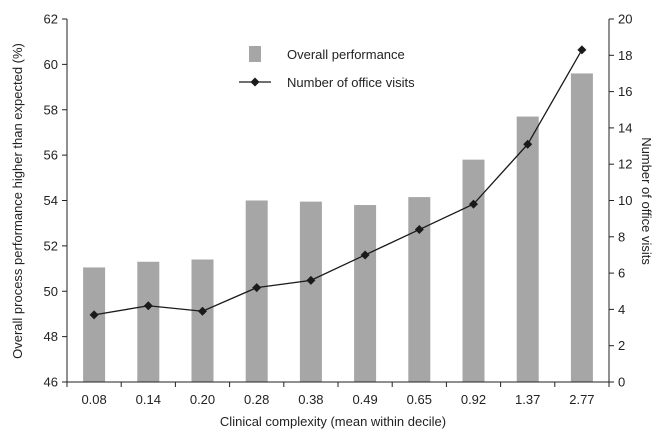 The image size is (654, 434). I want to click on y-tick-label: 52, so click(51, 245).